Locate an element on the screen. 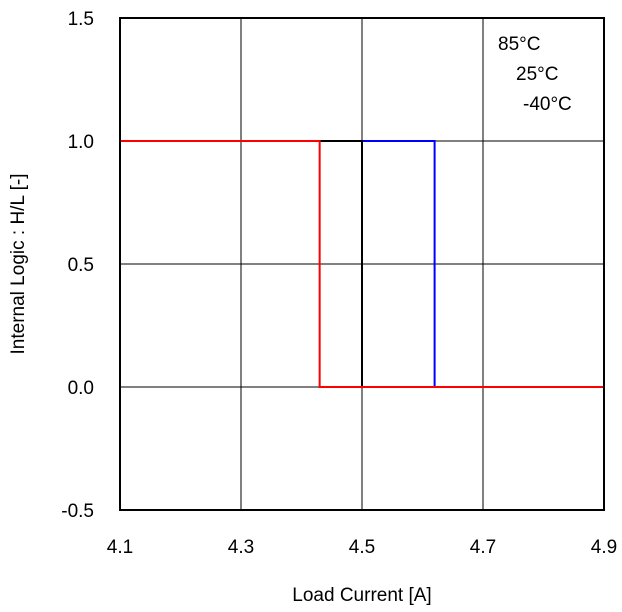  y-axis-label: Internal Logic : H/L [-] is located at coordinates (18, 264).